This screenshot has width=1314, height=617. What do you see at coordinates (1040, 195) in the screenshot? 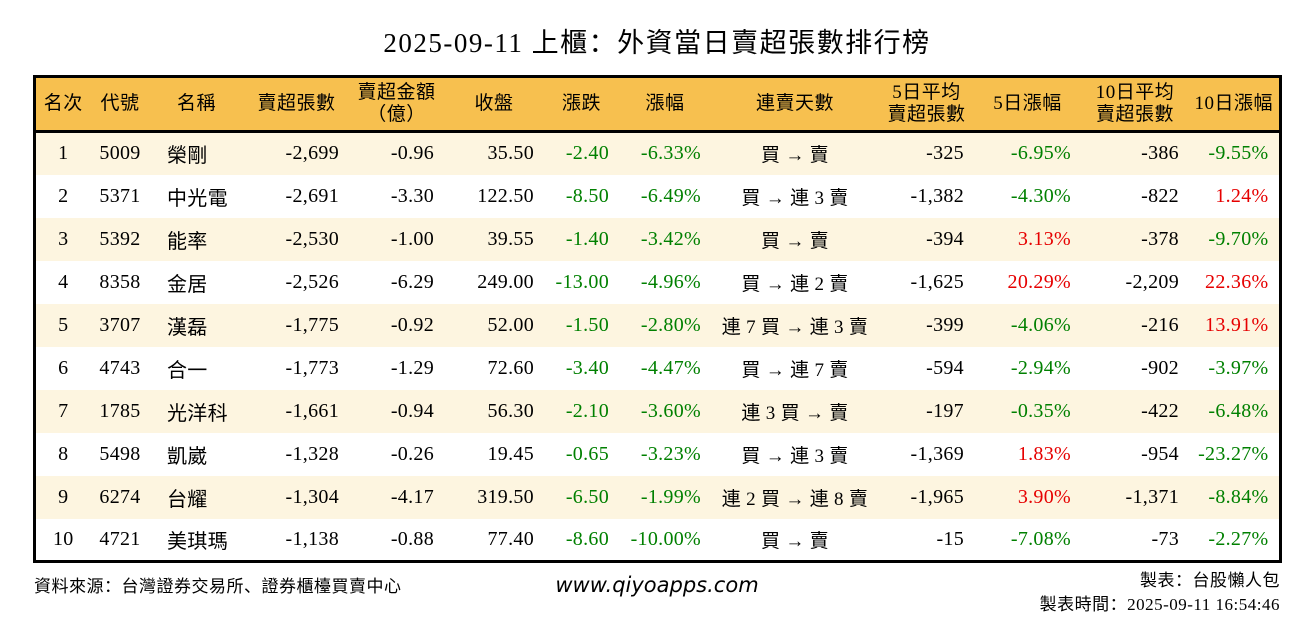
I see `cell-pct5: -4.30%` at bounding box center [1040, 195].